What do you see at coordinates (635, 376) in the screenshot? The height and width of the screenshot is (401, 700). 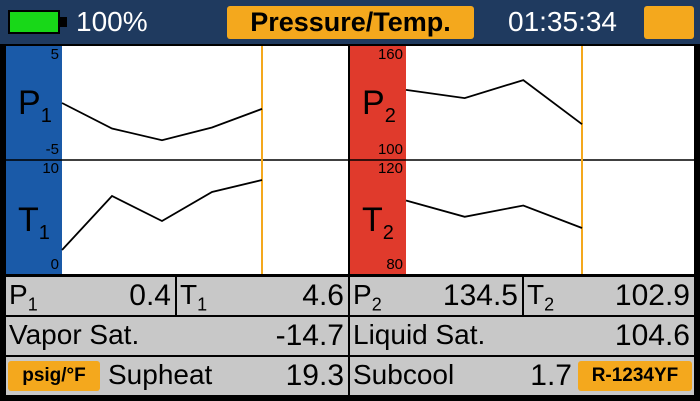 I see `refrigerant-button: R-1234YF` at bounding box center [635, 376].